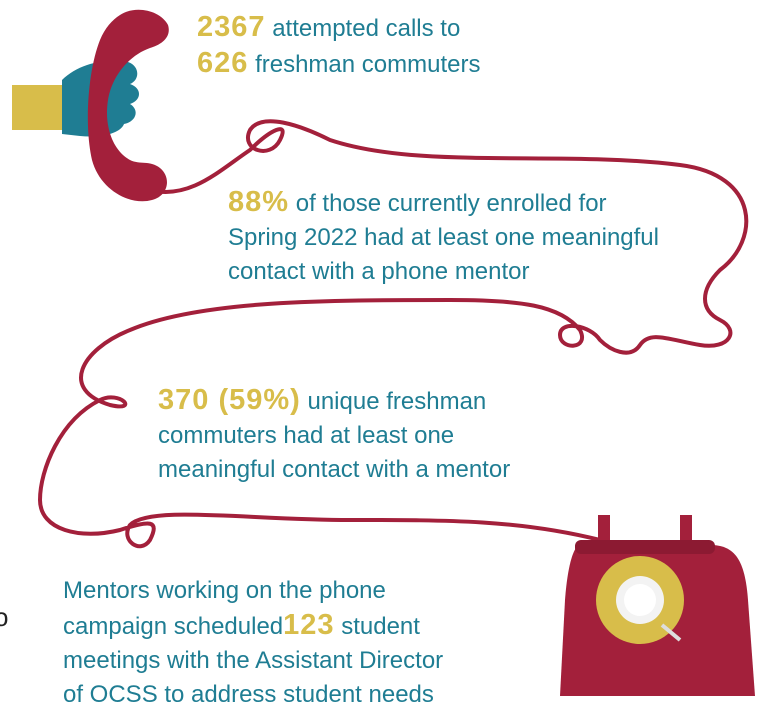  What do you see at coordinates (306, 435) in the screenshot?
I see `stat-line: commuters had at least one` at bounding box center [306, 435].